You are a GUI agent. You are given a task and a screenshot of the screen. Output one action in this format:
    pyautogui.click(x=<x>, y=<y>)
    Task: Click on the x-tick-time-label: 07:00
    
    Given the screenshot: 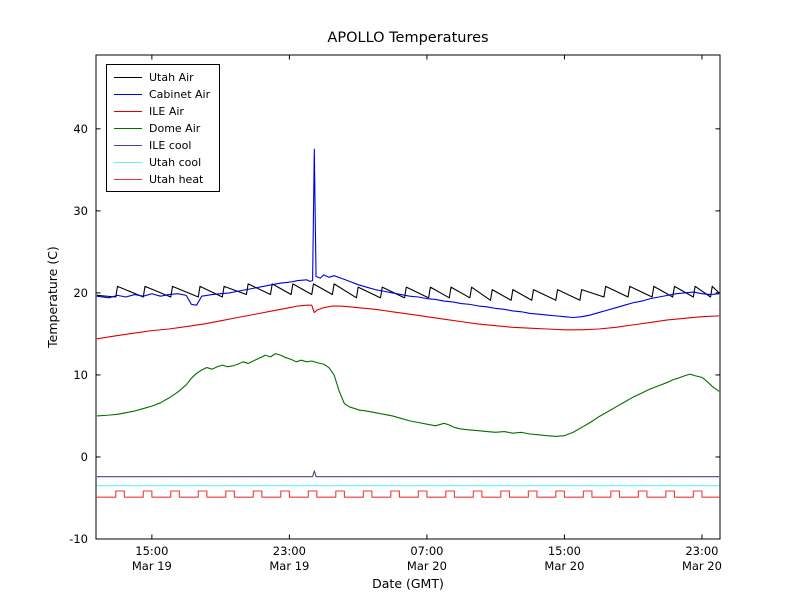 What is the action you would take?
    pyautogui.click(x=426, y=551)
    